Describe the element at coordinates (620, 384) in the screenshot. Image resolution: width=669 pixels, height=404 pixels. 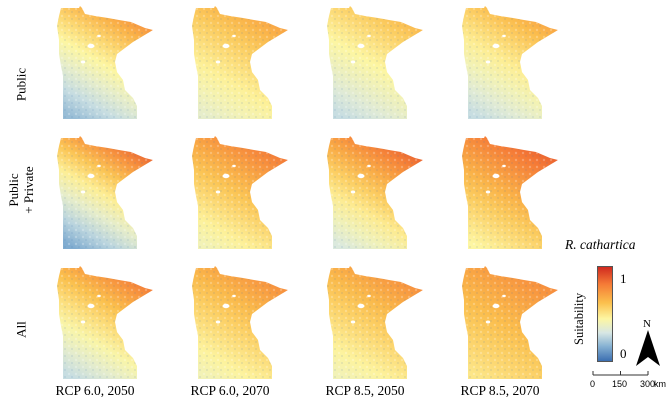
I see `scale-tick-150: 150` at that location.